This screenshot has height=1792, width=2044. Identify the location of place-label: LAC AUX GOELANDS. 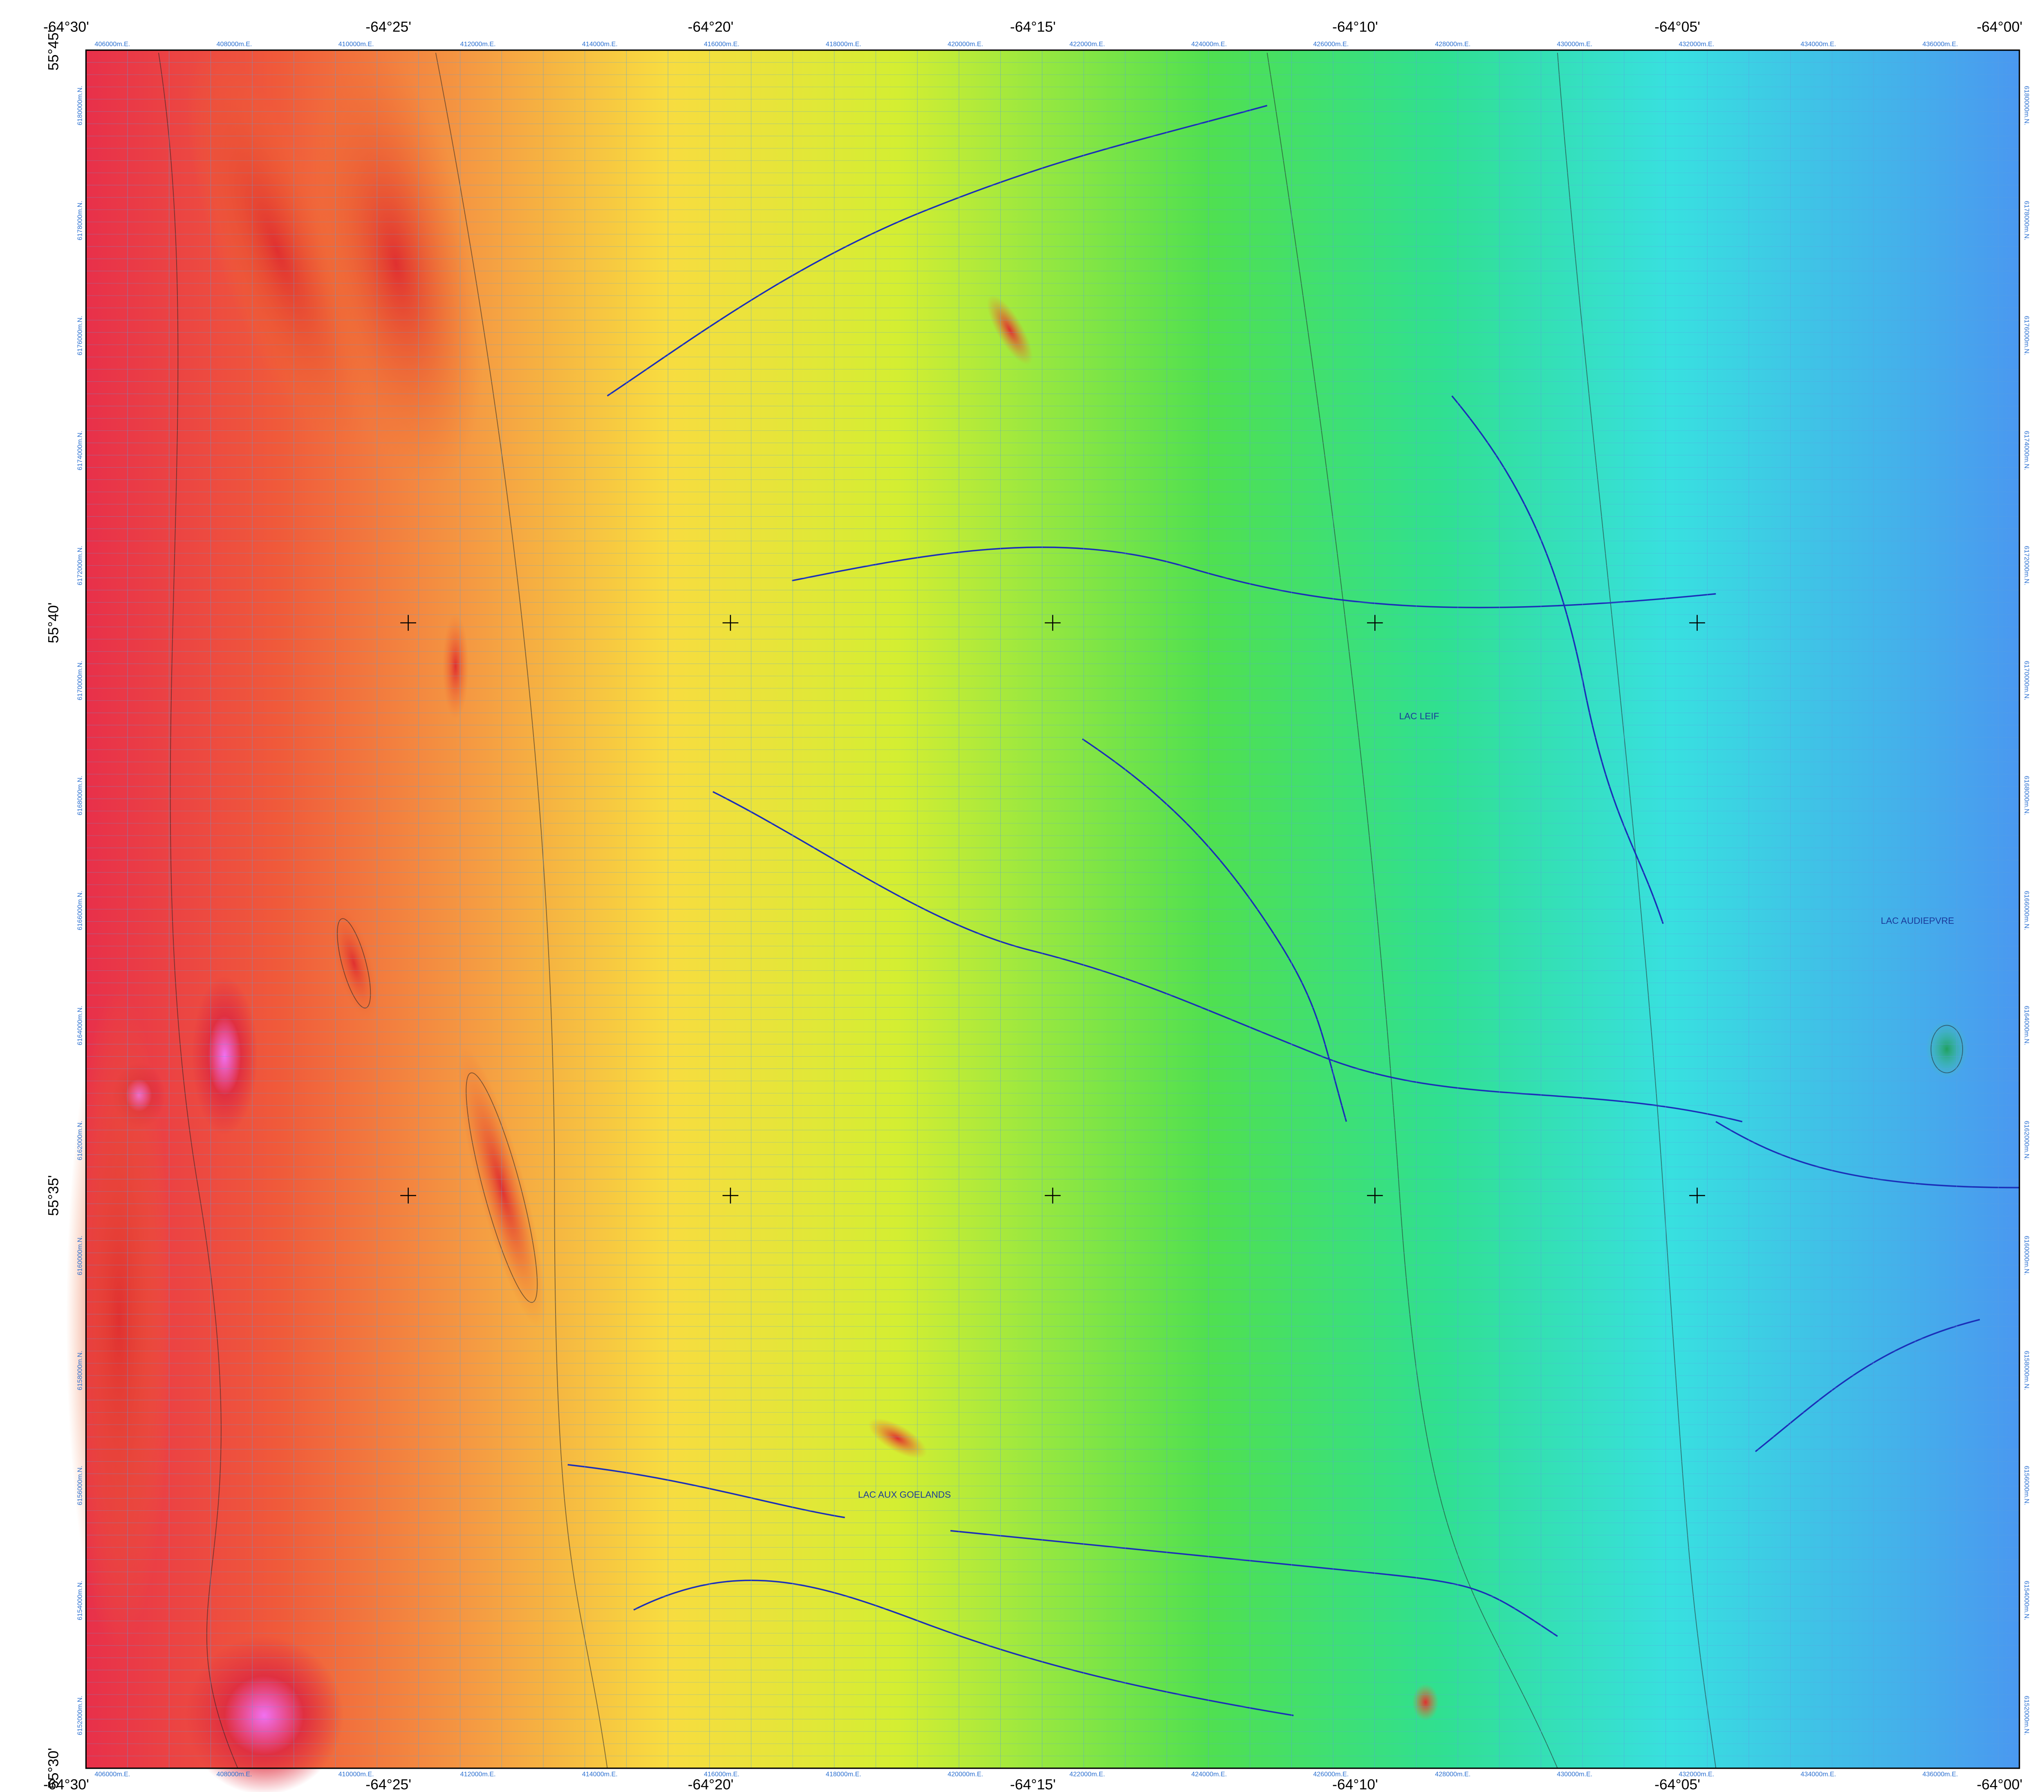
(905, 1495).